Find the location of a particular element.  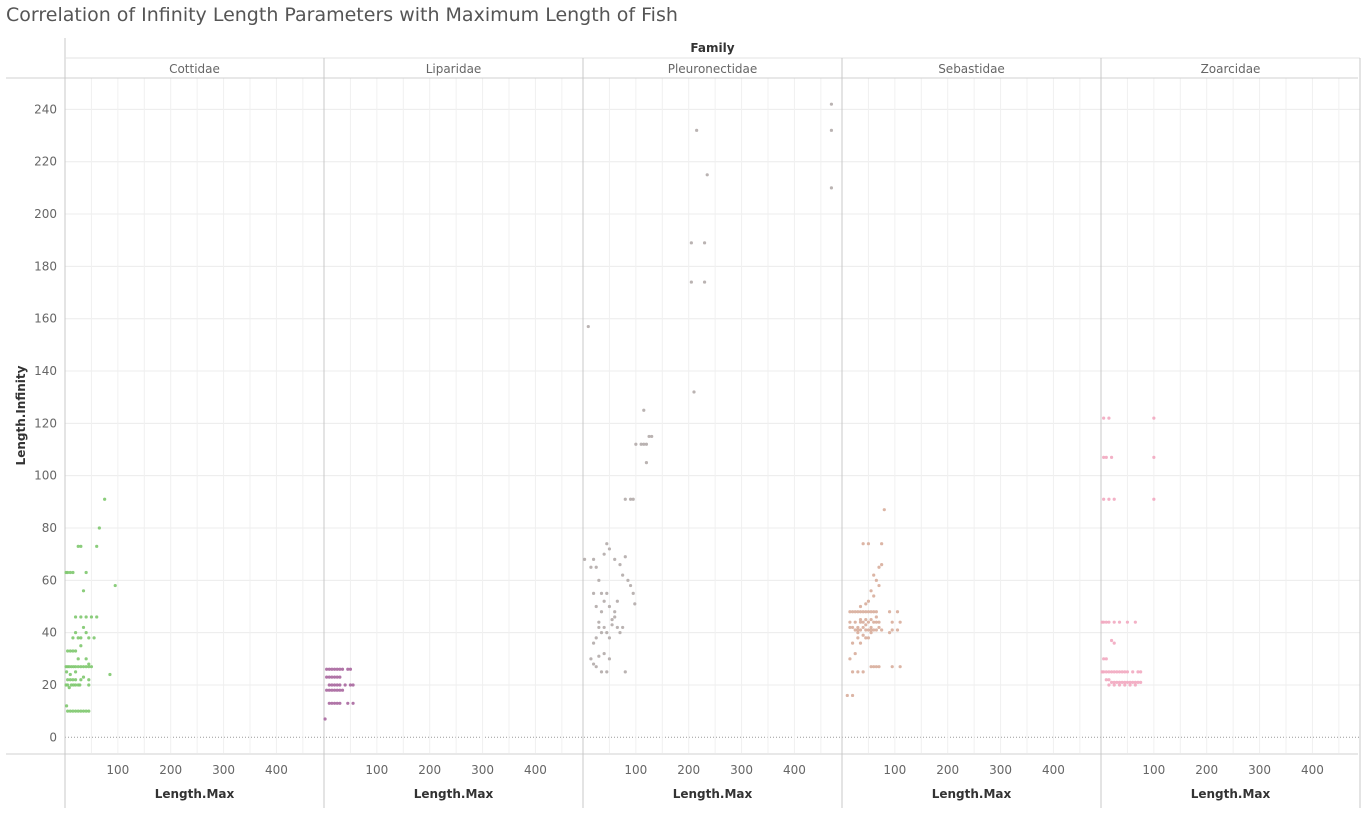

x-tick-label: 100 is located at coordinates (117, 770).